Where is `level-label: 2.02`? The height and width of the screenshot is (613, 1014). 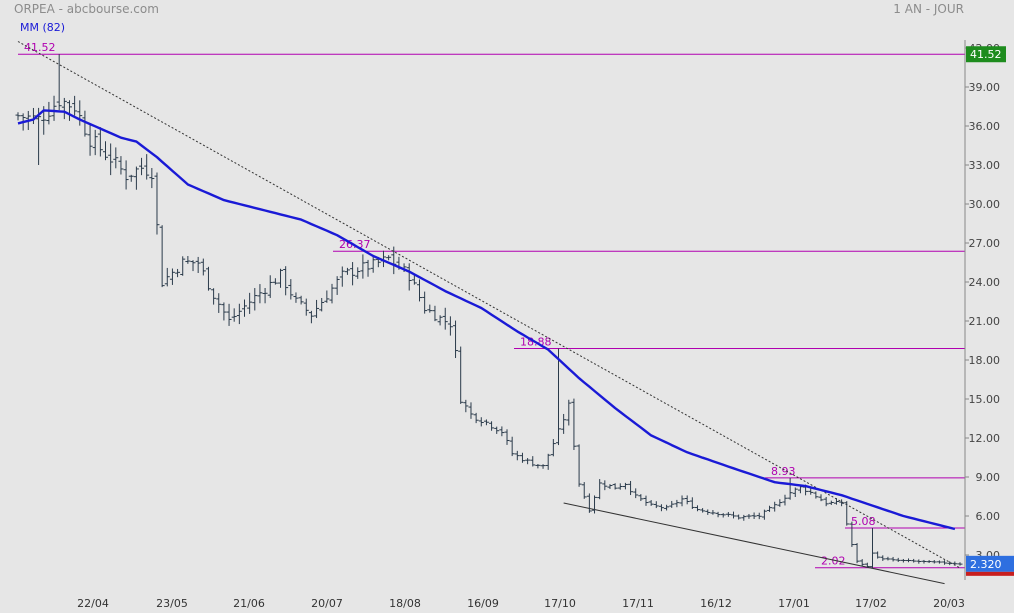 level-label: 2.02 is located at coordinates (833, 561).